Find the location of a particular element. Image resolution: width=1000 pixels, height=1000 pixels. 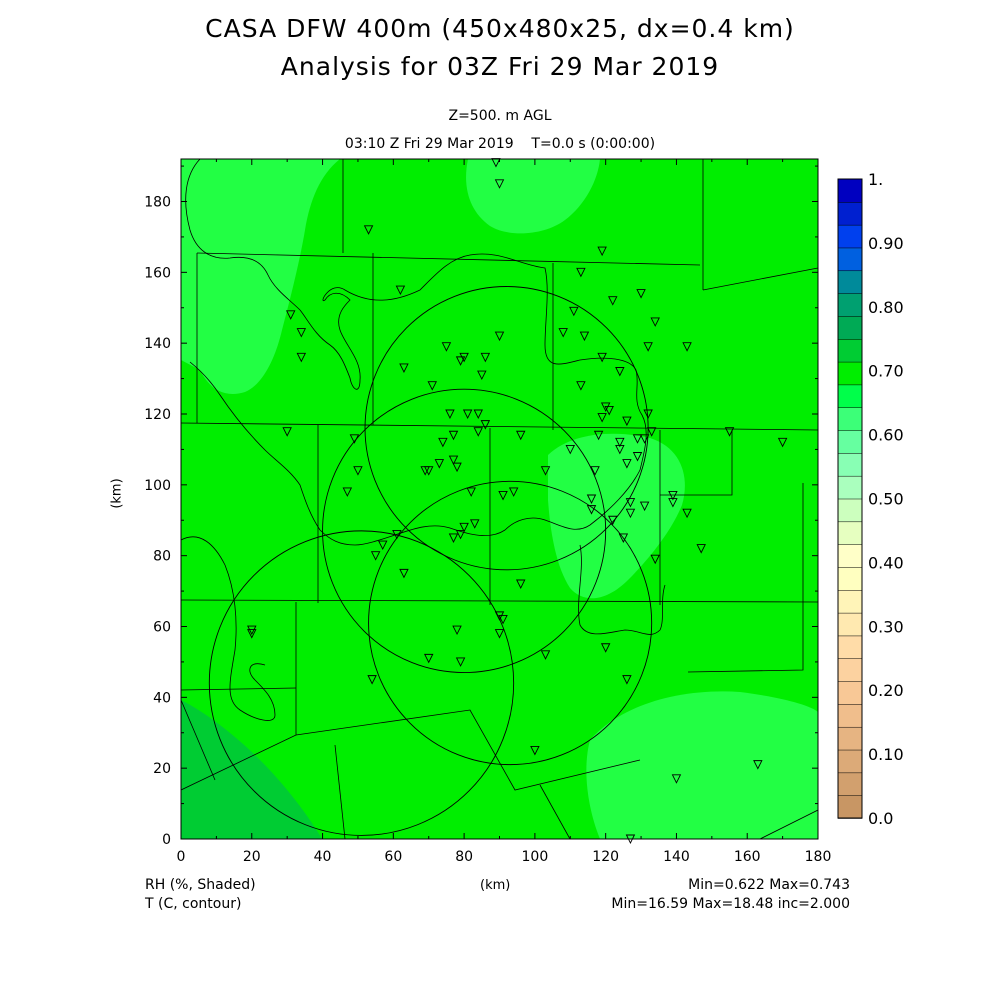

footer-stats-t: Min=16.59 Max=18.48 inc=2.000 is located at coordinates (730, 904).